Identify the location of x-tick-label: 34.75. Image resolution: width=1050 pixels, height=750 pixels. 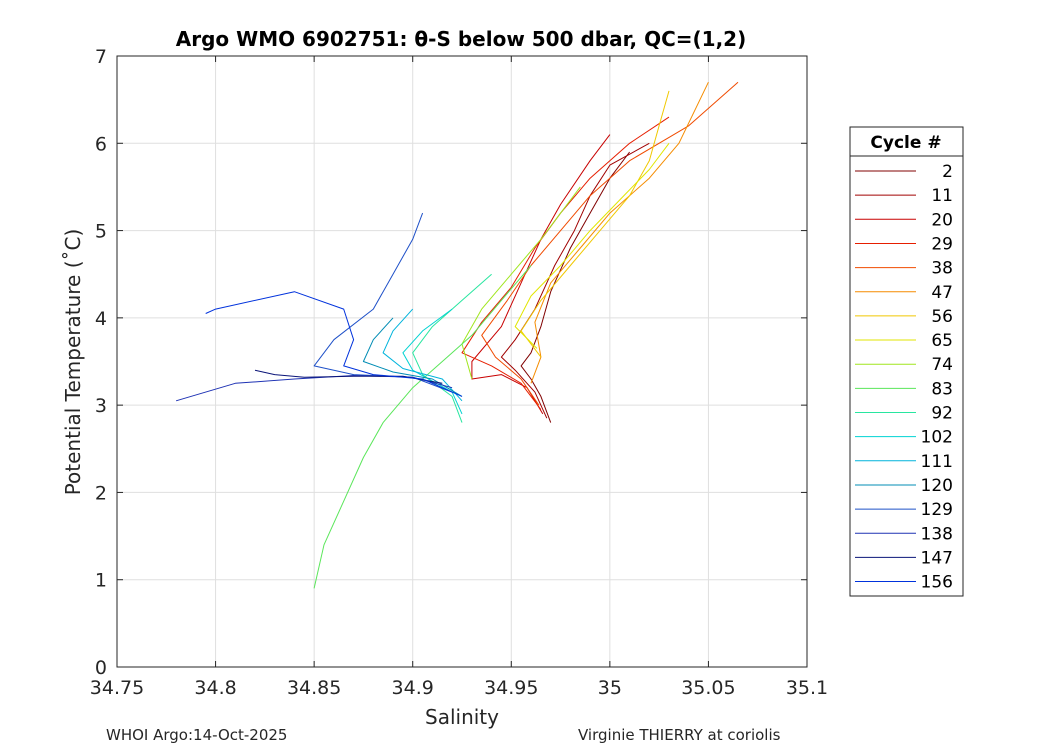
(117, 688).